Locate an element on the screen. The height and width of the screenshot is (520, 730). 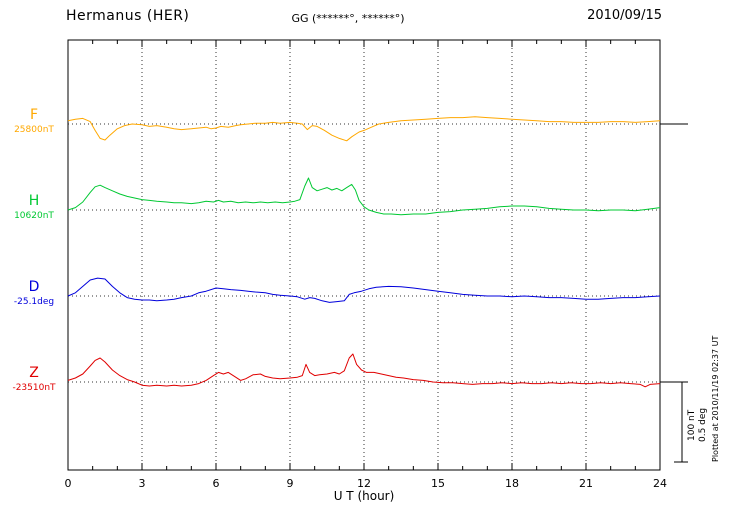
x-axis-label: U T (hour) is located at coordinates (364, 496).